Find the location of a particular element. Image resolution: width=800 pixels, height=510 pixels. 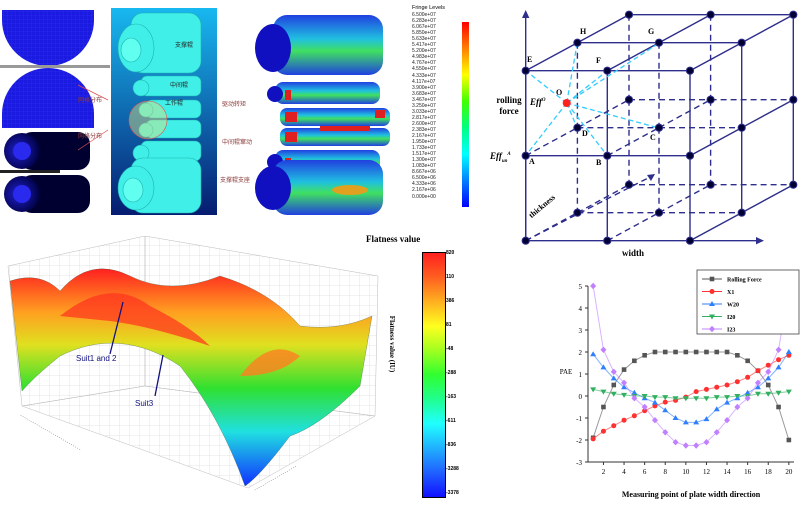

colorbar-tick-label: 820 is located at coordinates (450, 253).